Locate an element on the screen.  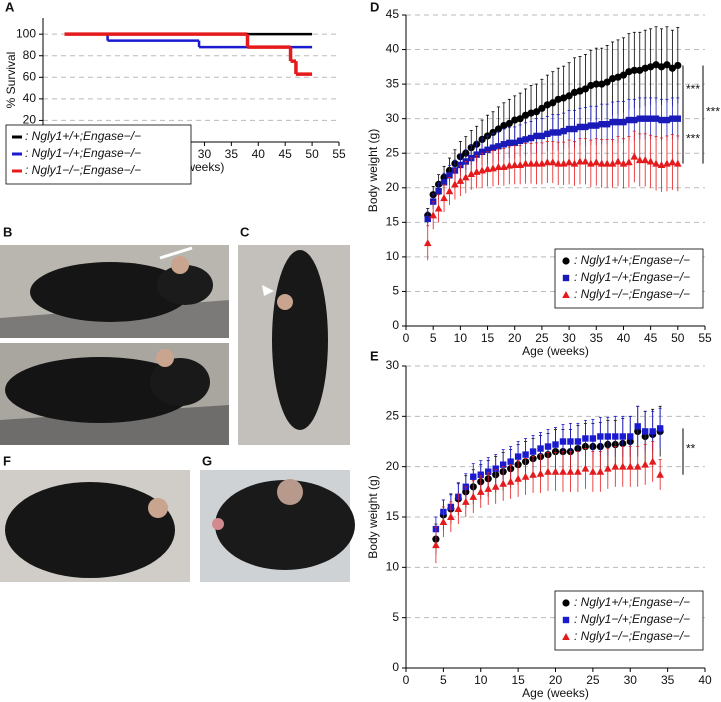
panel-letter: D is located at coordinates (374, 7).